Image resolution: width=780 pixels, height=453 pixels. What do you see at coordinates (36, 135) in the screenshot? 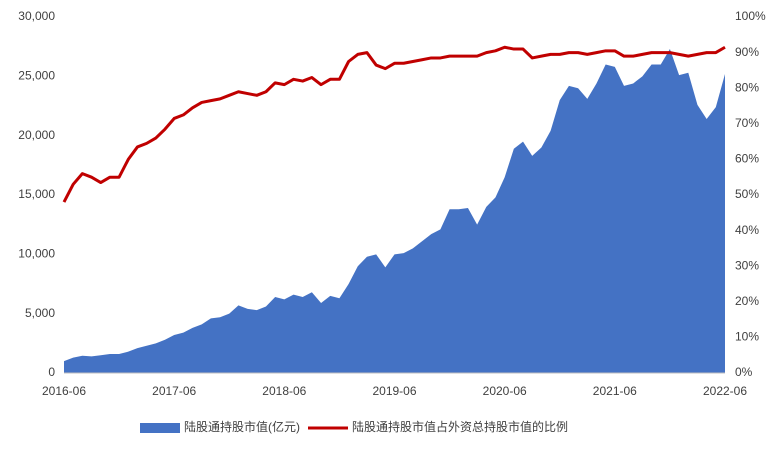
I see `y-tick-label: 20,000` at bounding box center [36, 135].